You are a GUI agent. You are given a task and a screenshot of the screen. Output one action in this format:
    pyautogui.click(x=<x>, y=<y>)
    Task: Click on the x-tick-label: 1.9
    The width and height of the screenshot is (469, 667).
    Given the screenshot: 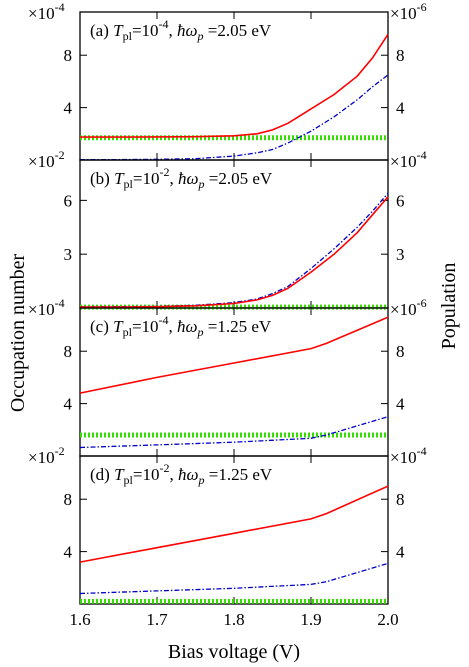 What is the action you would take?
    pyautogui.click(x=310, y=619)
    